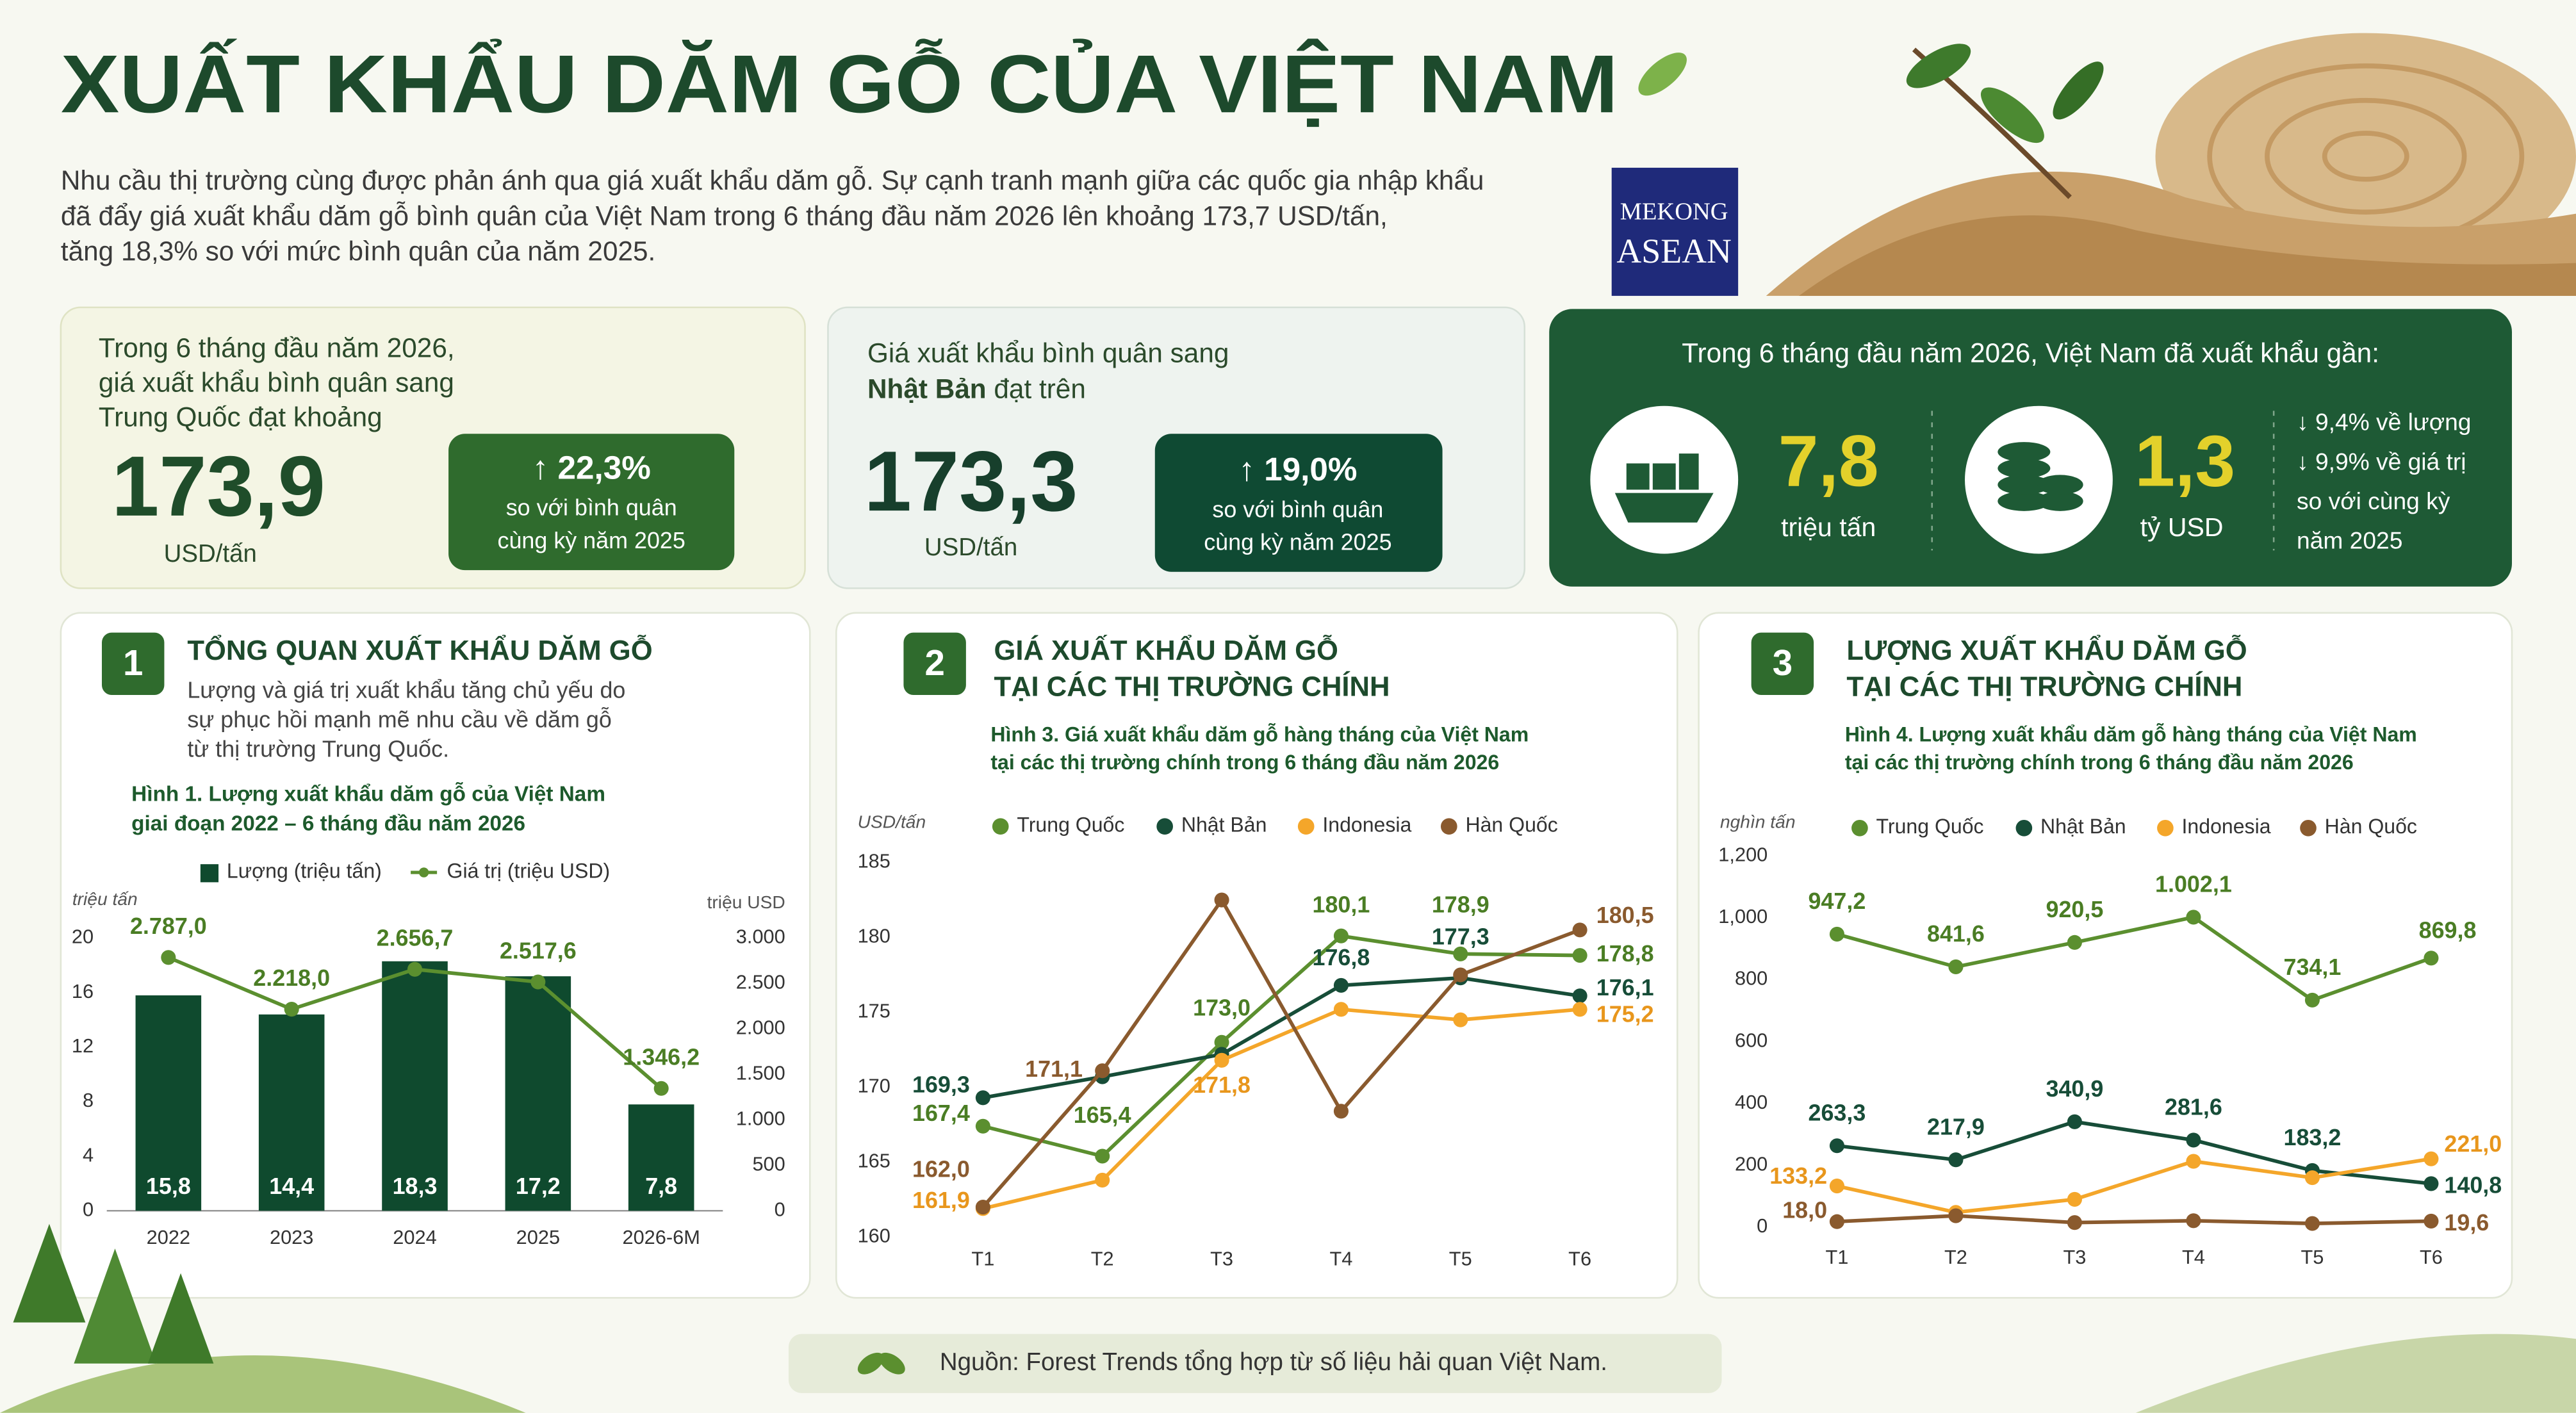  Describe the element at coordinates (2193, 884) in the screenshot. I see `data-label: 1.002,1` at that location.